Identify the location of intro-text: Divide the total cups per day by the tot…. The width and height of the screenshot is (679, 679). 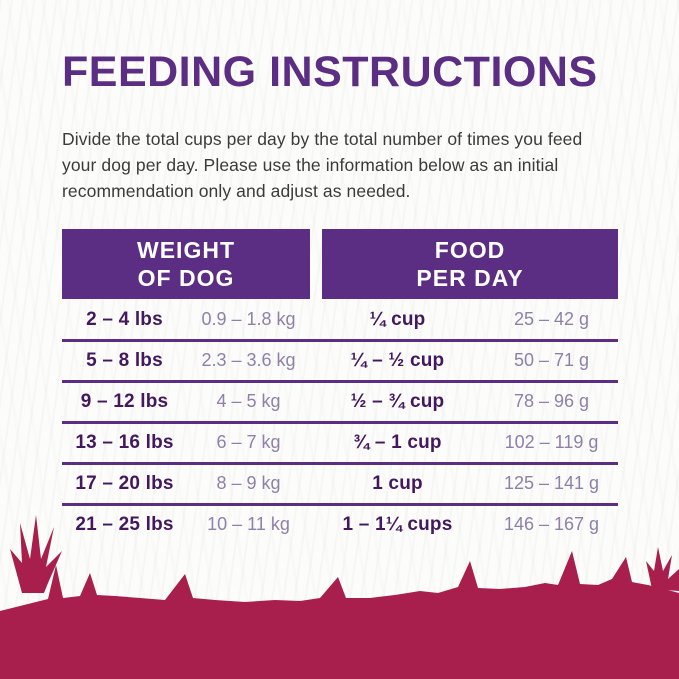
(322, 165).